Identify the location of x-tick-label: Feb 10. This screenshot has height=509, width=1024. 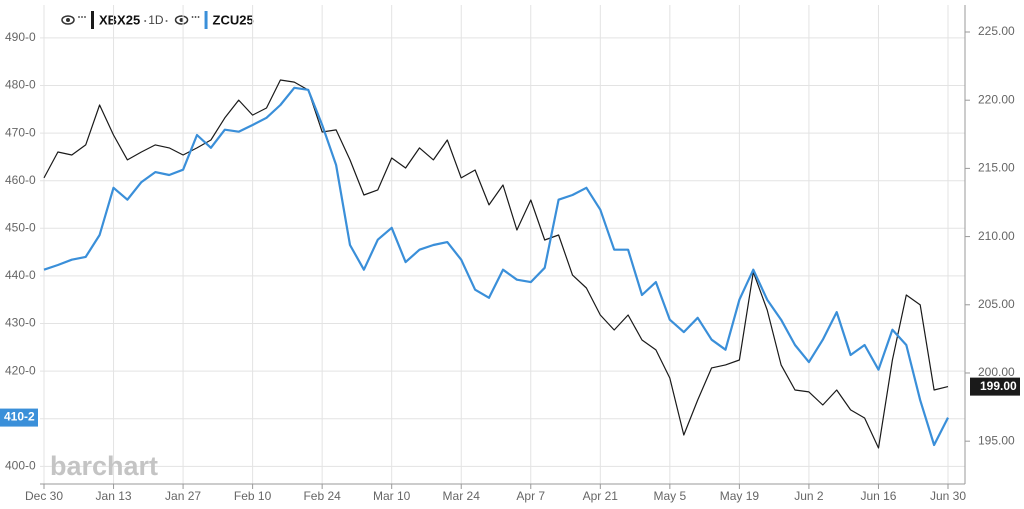
(253, 496).